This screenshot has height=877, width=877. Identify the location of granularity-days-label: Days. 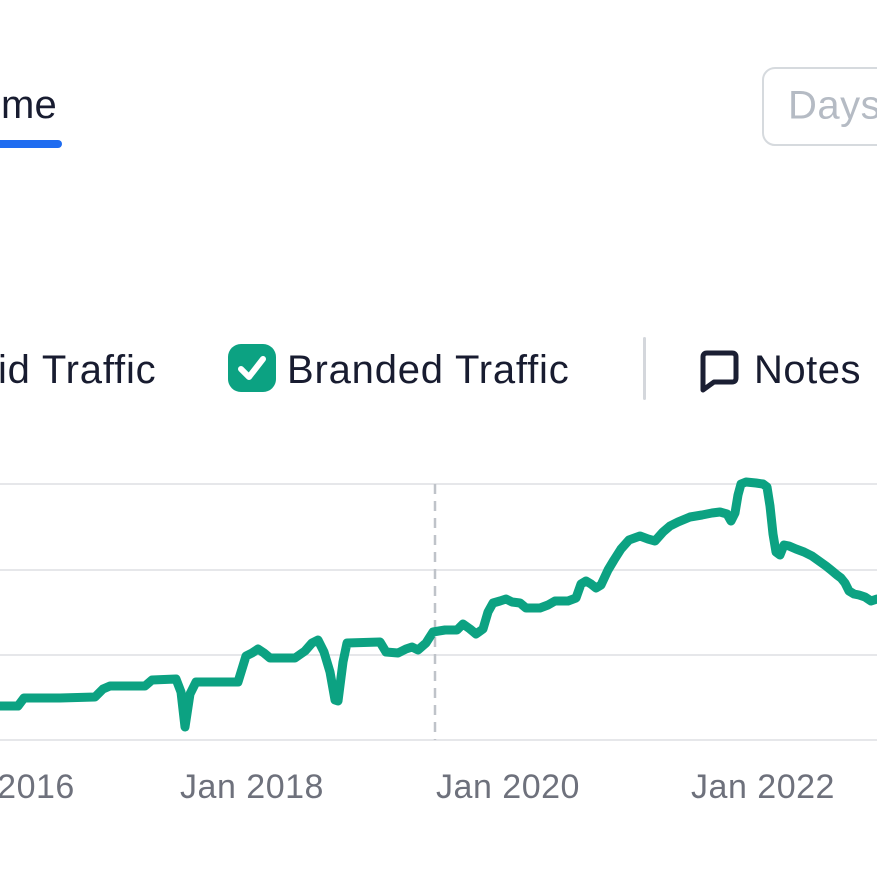
(832, 105).